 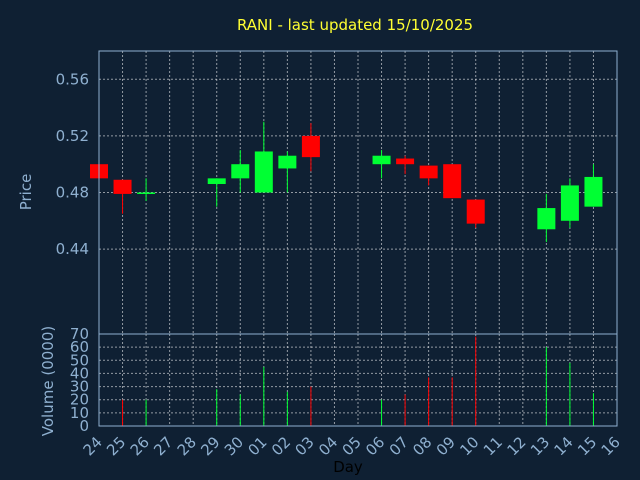 I want to click on volume-tick-label: 40, so click(x=79, y=373).